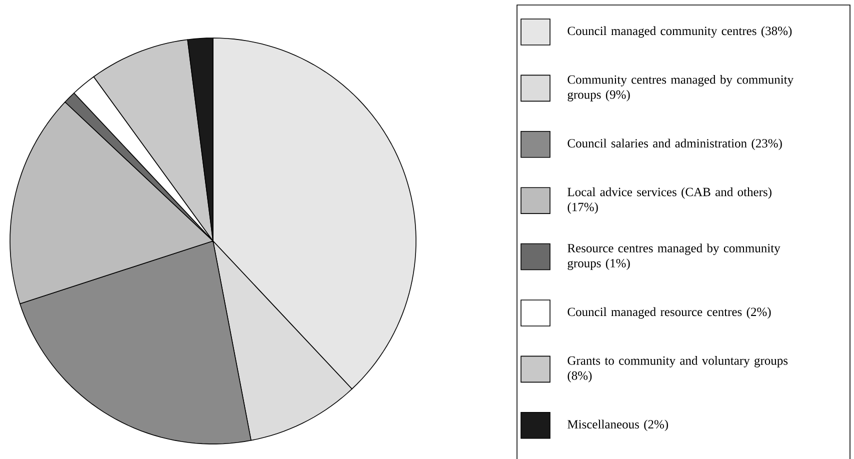  Describe the element at coordinates (675, 144) in the screenshot. I see `legend-label: Council salaries and administration (23%)` at that location.